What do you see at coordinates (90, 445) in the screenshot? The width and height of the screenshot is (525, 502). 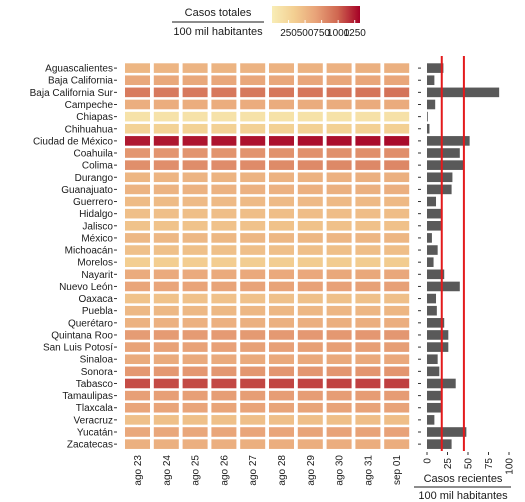 I see `state-label: Zacatecas` at bounding box center [90, 445].